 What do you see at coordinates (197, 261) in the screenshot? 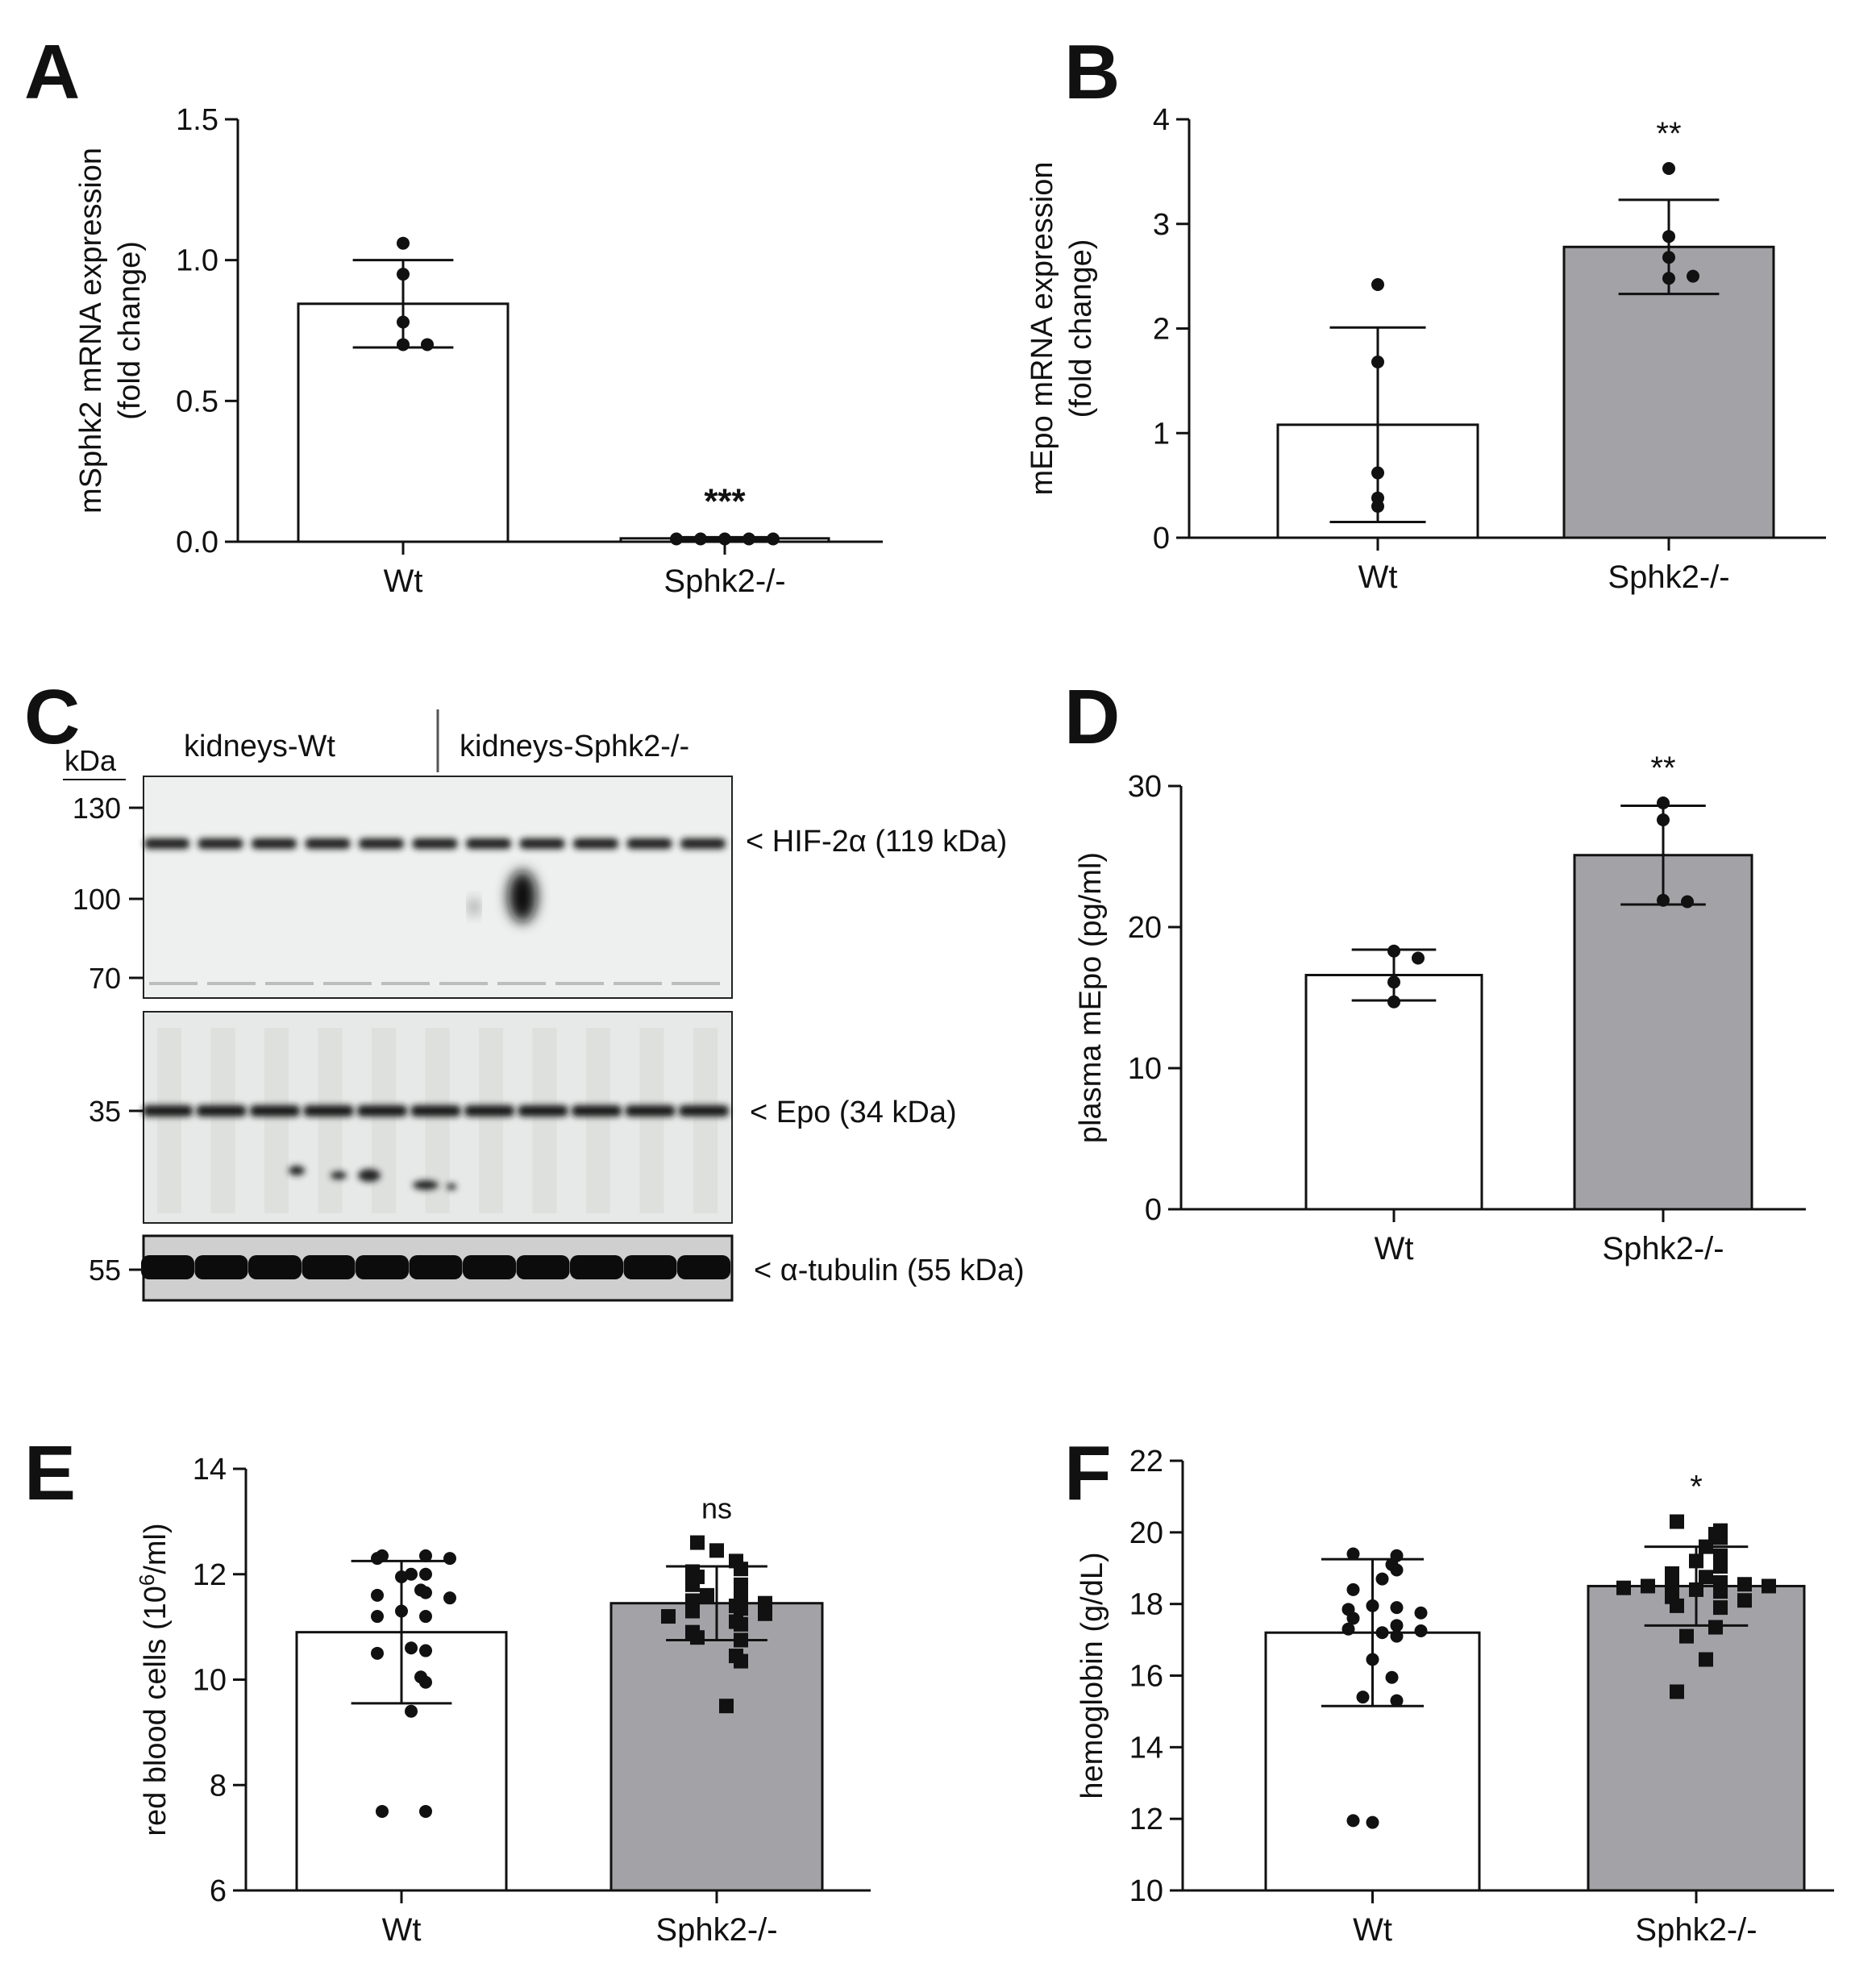
I see `y-tick-label: 1.0` at bounding box center [197, 261].